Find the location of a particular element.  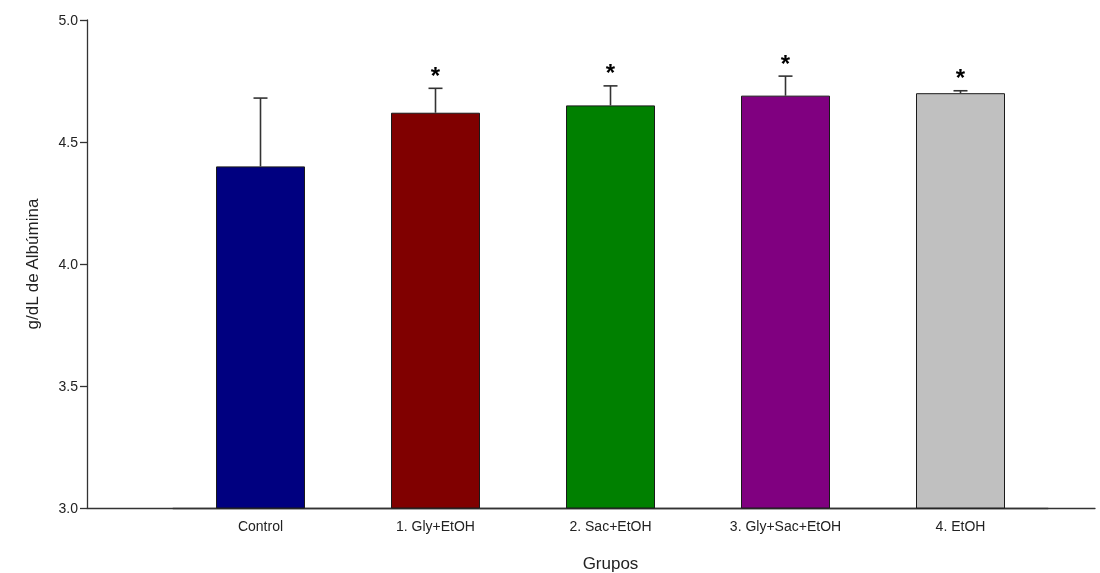

x-tick-label: 4. EtOH is located at coordinates (960, 526).